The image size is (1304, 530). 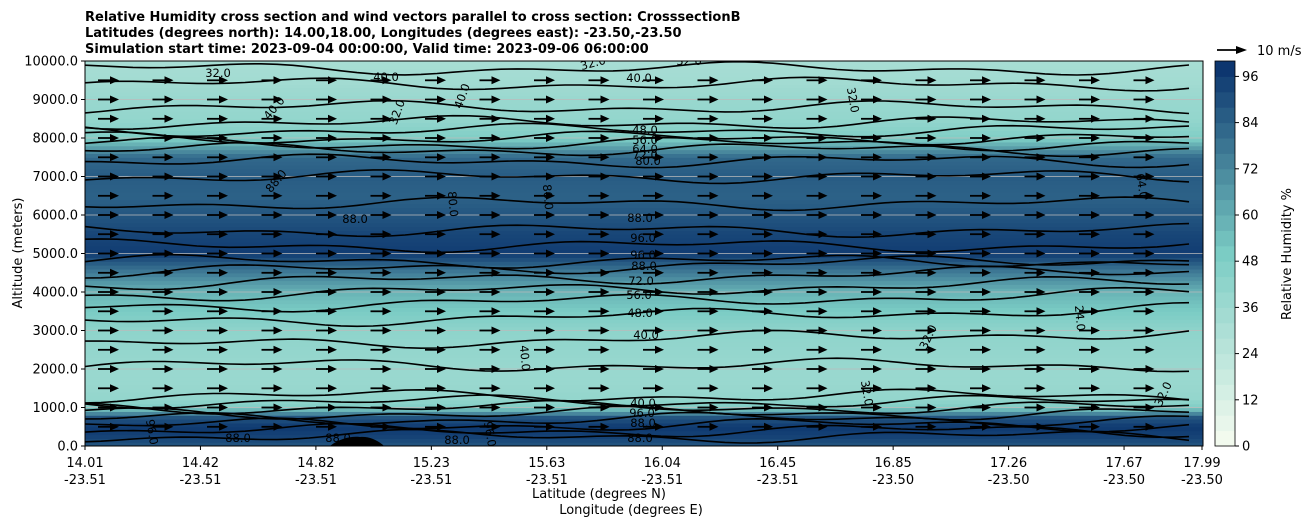 What do you see at coordinates (238, 438) in the screenshot?
I see `contour-label-text: 88.0` at bounding box center [238, 438].